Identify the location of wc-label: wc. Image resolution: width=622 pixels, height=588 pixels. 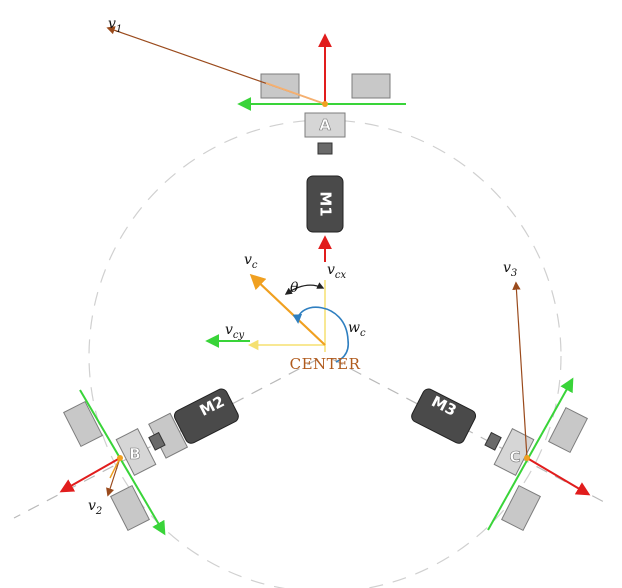
(357, 329).